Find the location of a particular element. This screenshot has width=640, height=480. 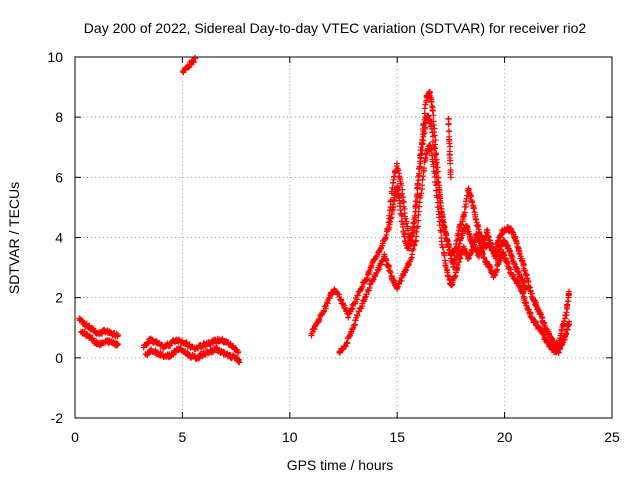

y-tick-label: 6 is located at coordinates (59, 177).